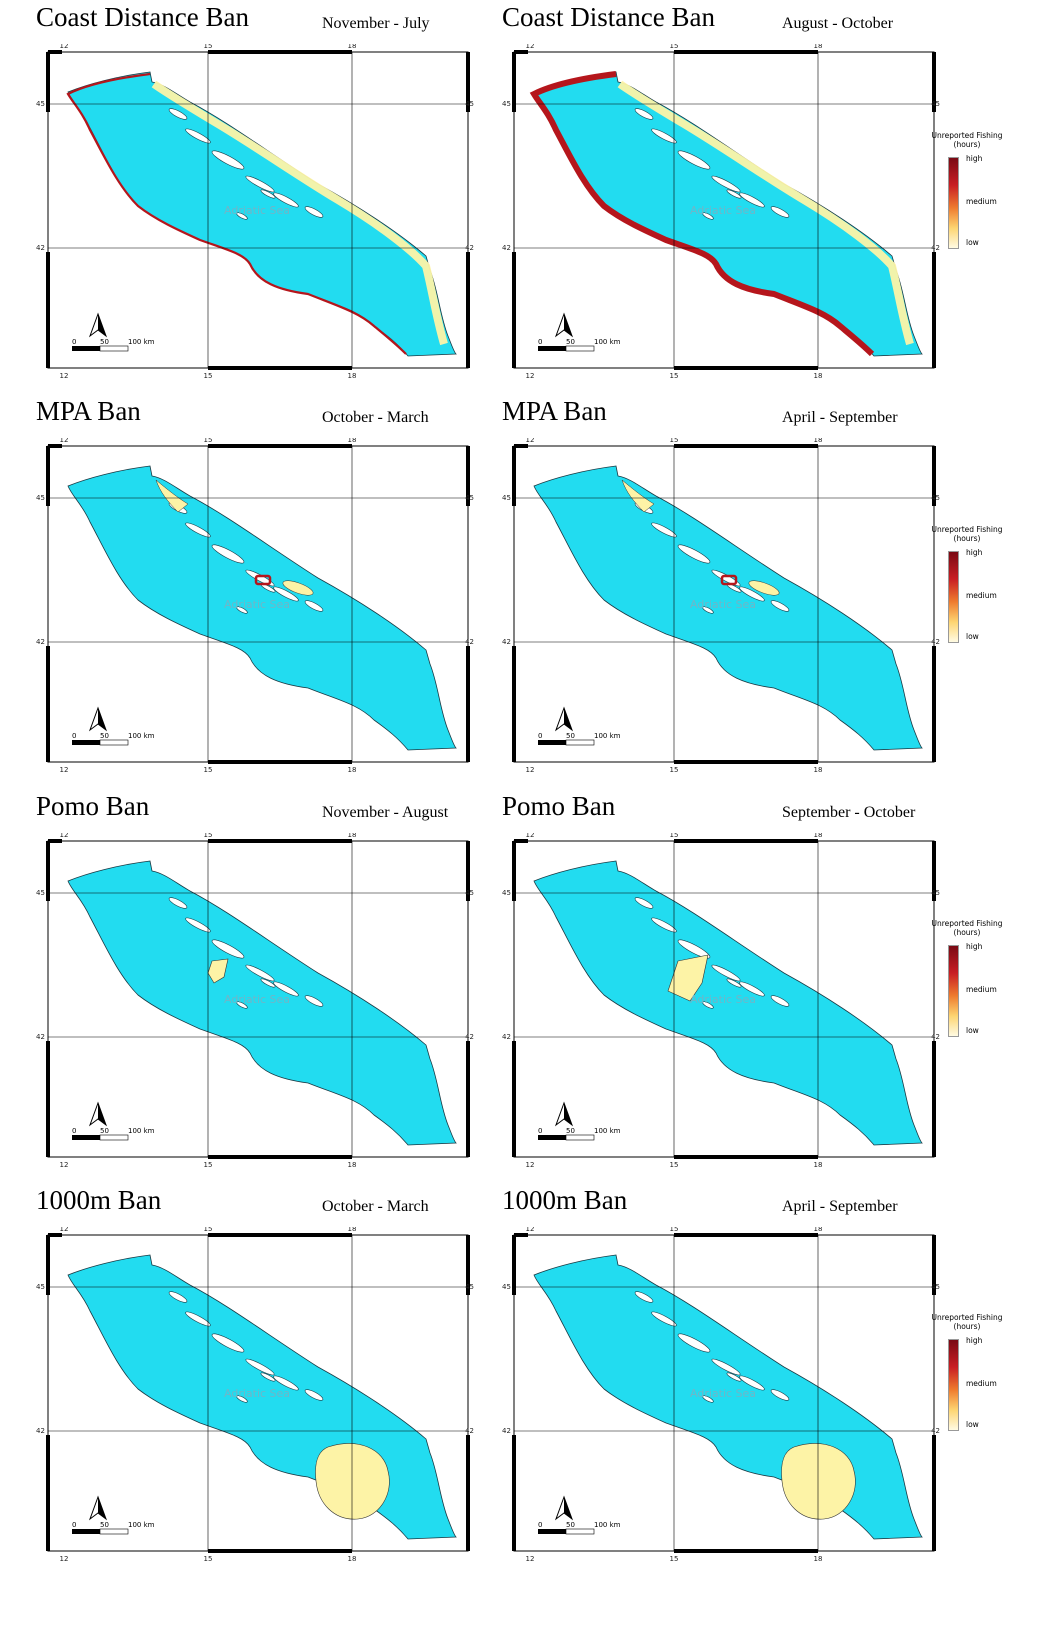 The height and width of the screenshot is (1637, 1056). Describe the element at coordinates (981, 201) in the screenshot. I see `legend-medium-label: medium` at that location.